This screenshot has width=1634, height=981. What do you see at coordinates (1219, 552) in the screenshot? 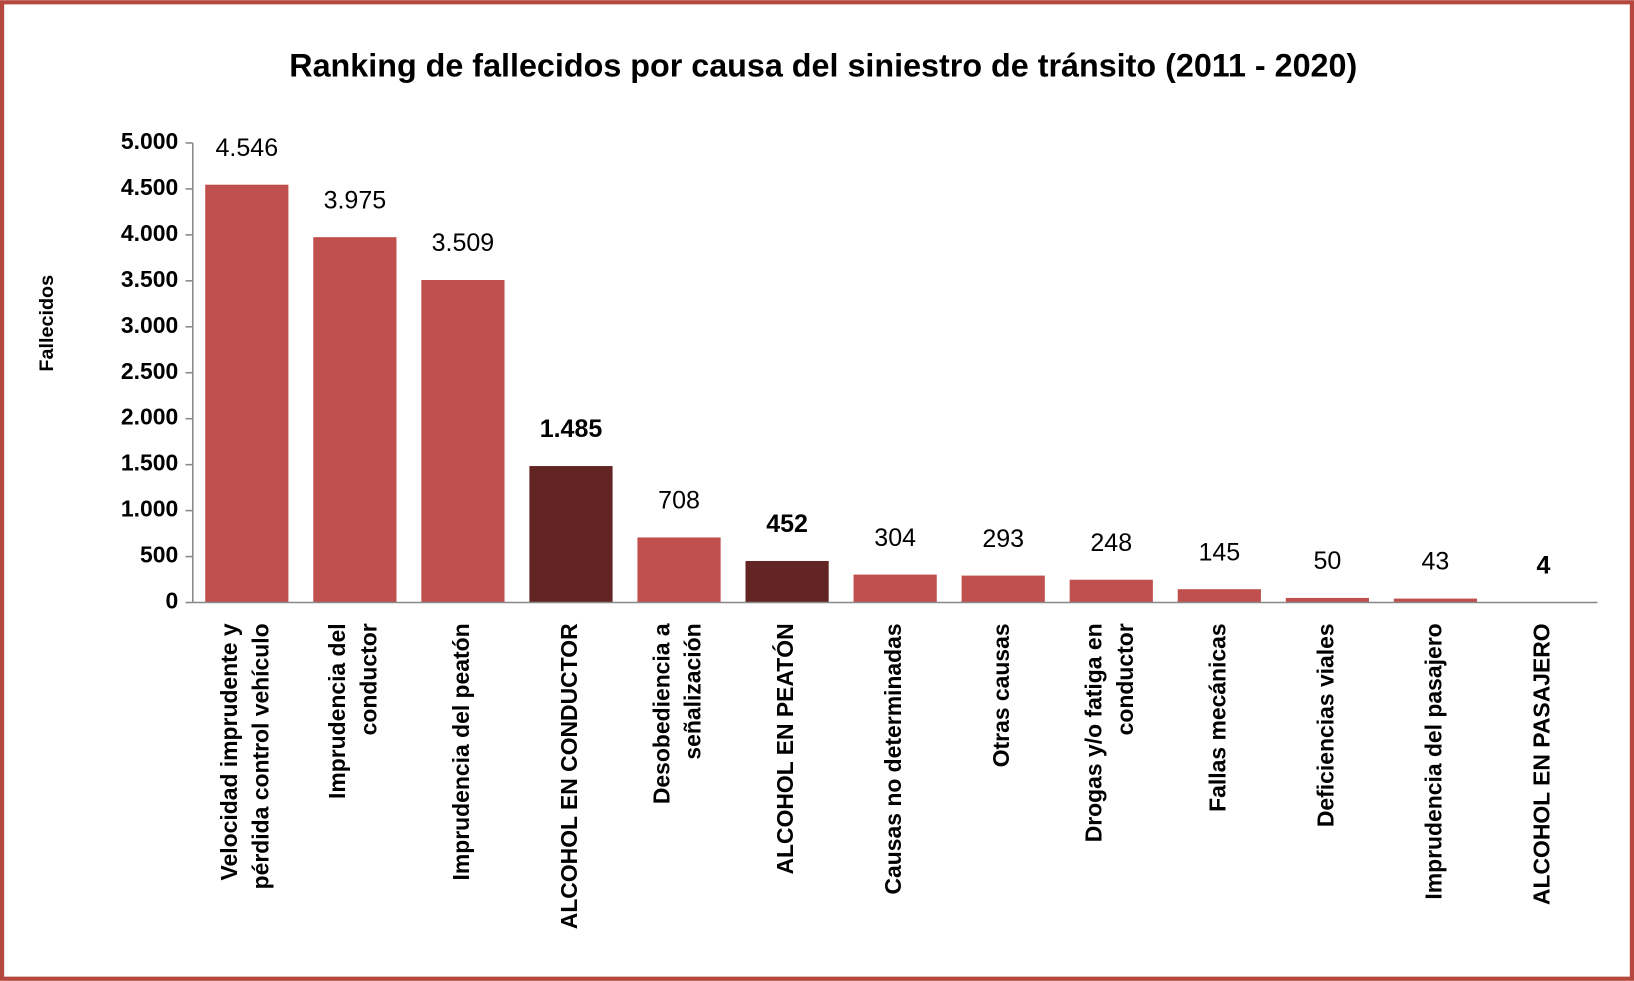
I see `data-label: 145` at bounding box center [1219, 552].